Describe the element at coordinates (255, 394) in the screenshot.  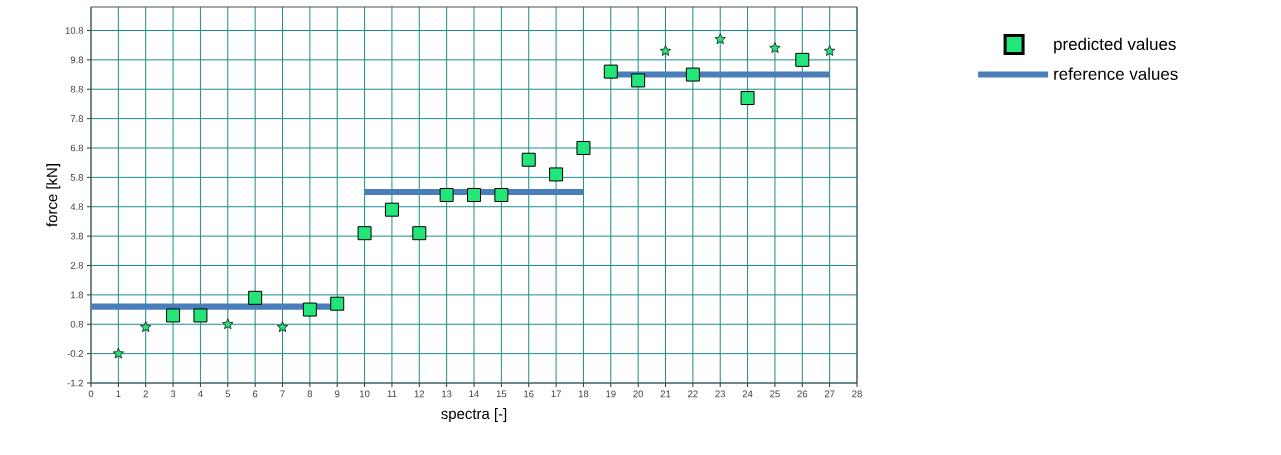
I see `x-tick-label: 6` at that location.